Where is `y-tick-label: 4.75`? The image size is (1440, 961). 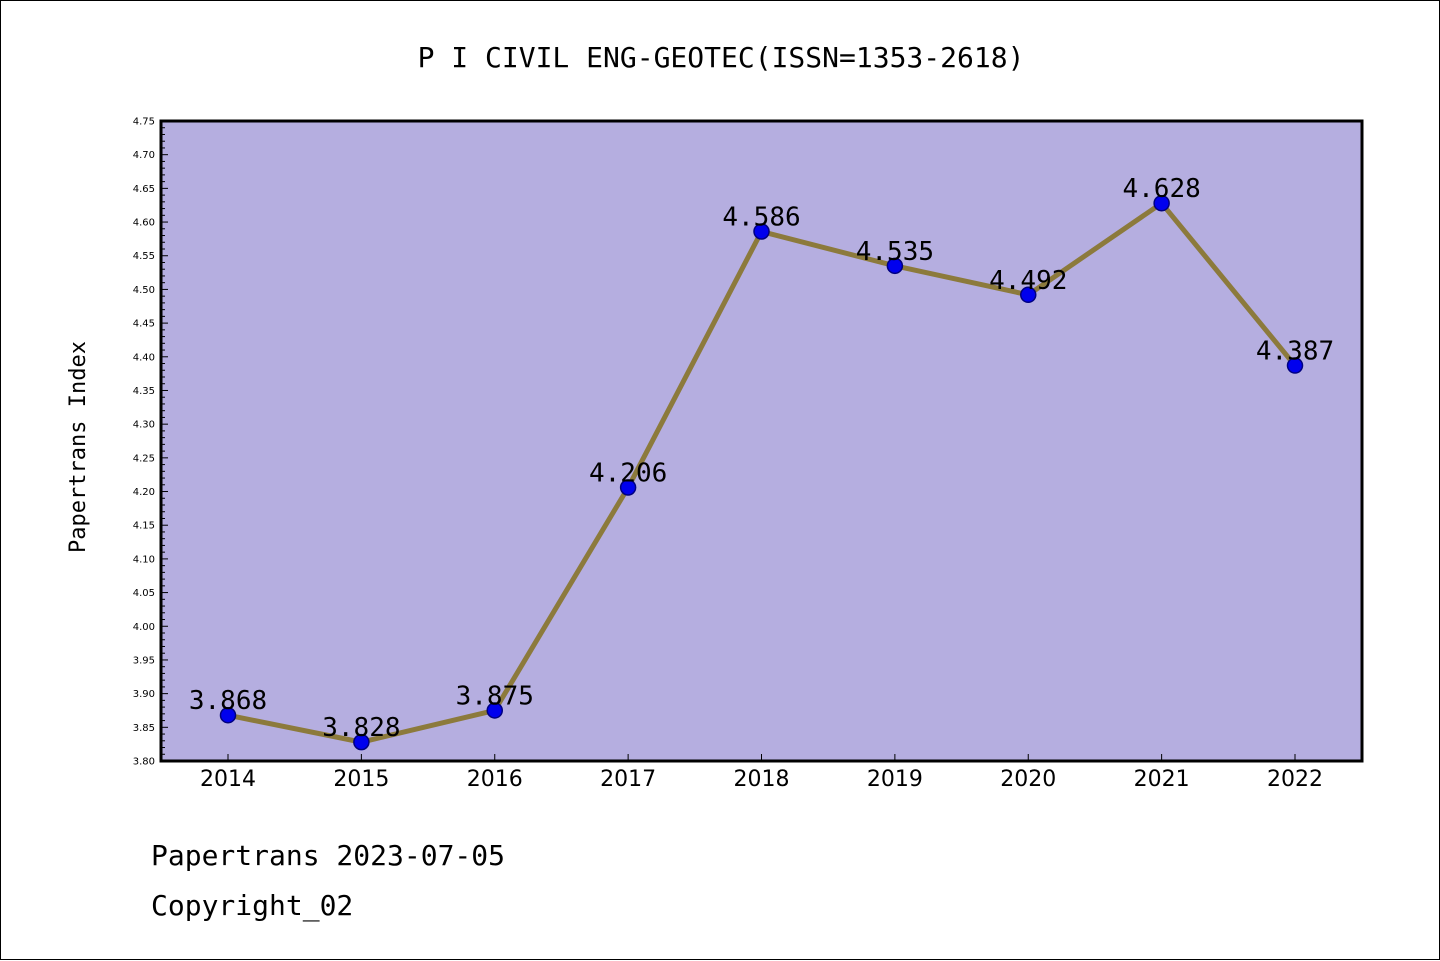 y-tick-label: 4.75 is located at coordinates (144, 122).